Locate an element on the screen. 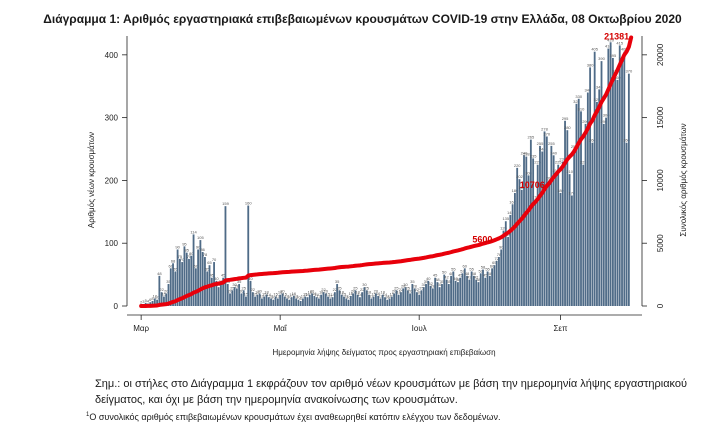 The image size is (725, 439). bar-value-label: 240 is located at coordinates (524, 152).